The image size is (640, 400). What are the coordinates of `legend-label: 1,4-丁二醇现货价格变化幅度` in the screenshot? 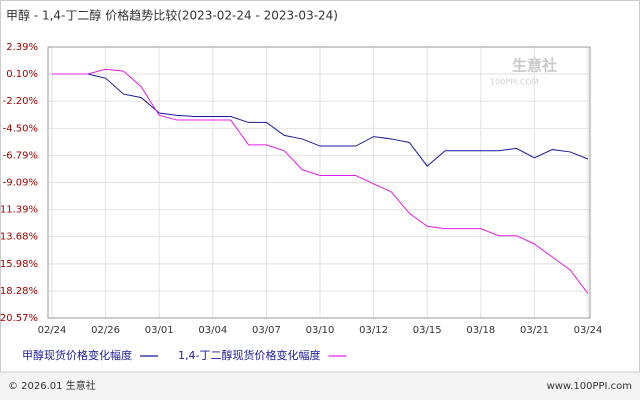 It's located at (249, 355).